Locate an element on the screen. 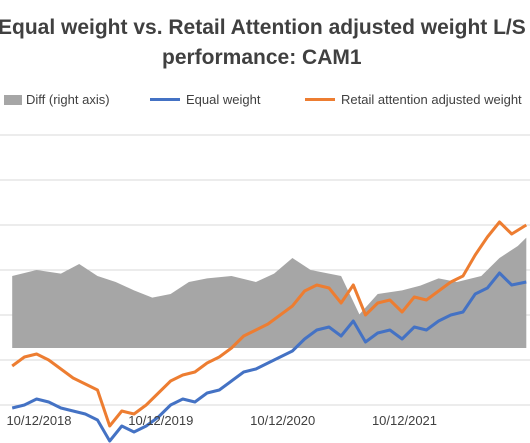  legend-item-diff: Diff (right axis) is located at coordinates (57, 99).